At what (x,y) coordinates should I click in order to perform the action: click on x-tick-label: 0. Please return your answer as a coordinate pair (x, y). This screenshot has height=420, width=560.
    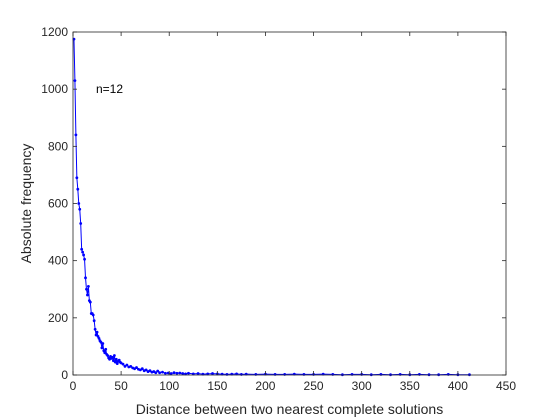
    Looking at the image, I should click on (73, 386).